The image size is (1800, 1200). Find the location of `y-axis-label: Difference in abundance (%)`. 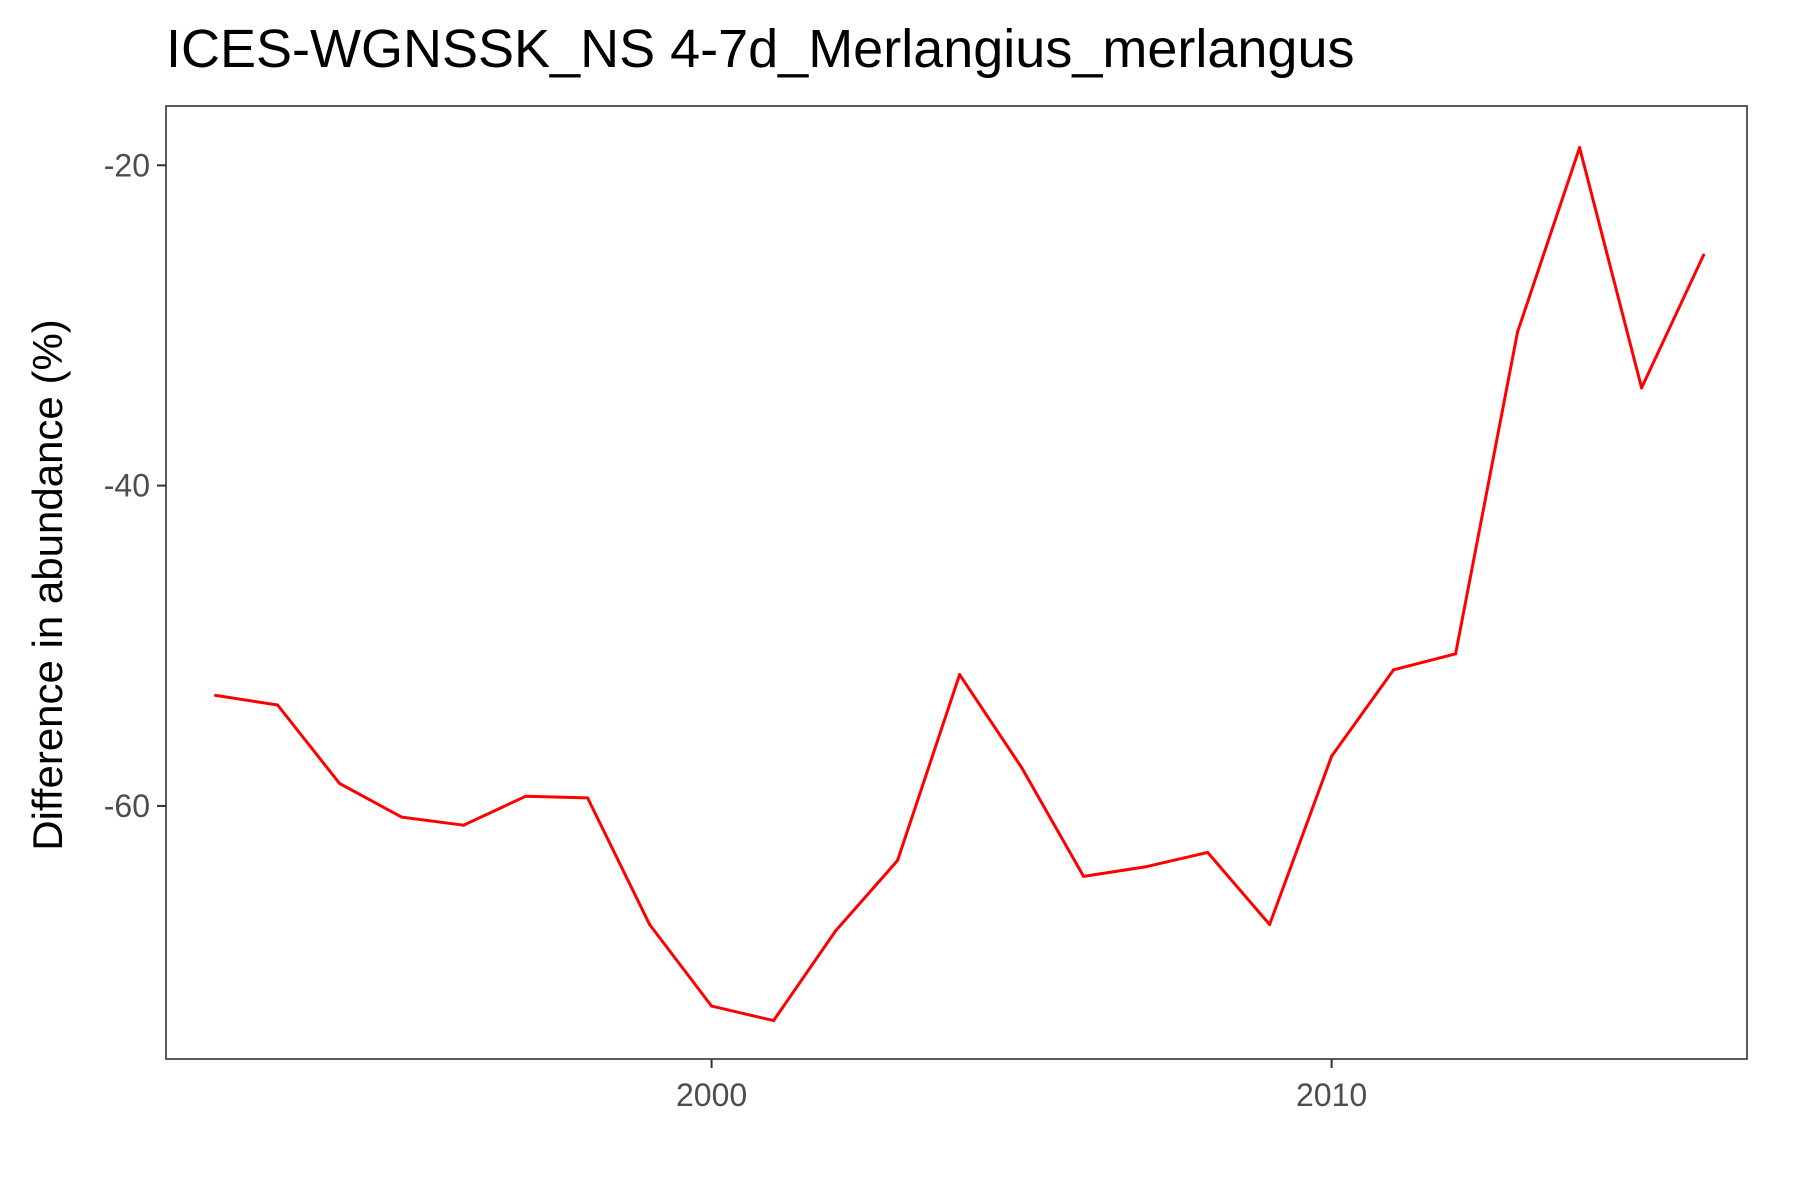

y-axis-label: Difference in abundance (%) is located at coordinates (47, 585).